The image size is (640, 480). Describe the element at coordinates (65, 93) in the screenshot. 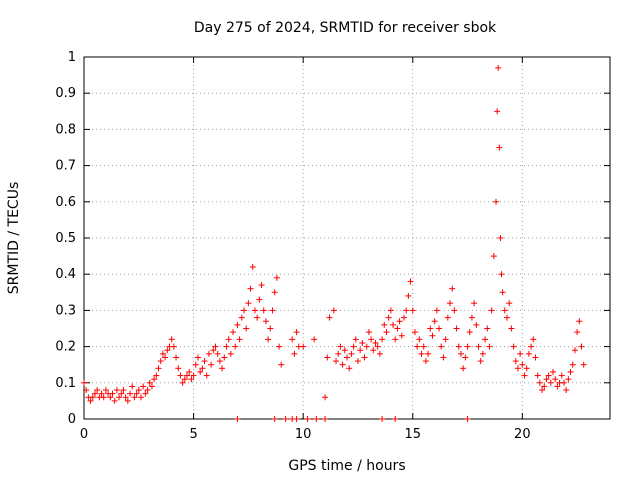

I see `y-tick-label: 0.9` at that location.